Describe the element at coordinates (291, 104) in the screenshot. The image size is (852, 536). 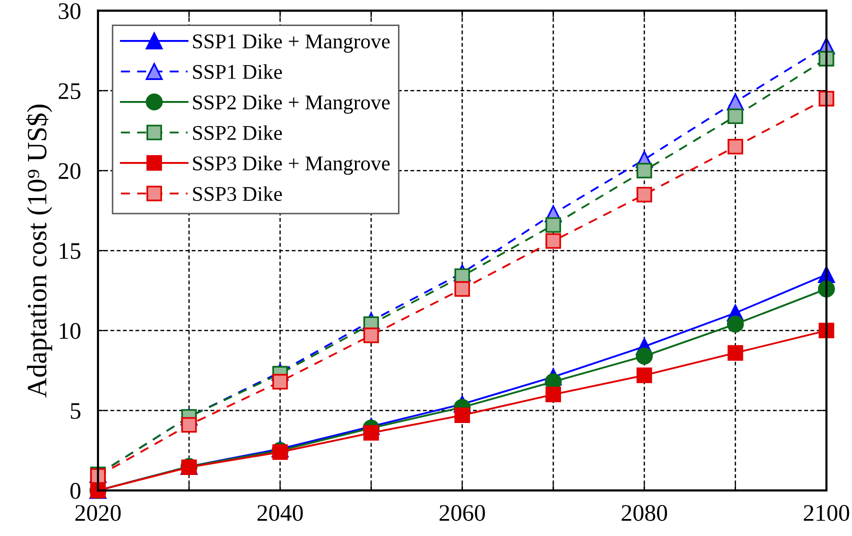
I see `legend-label: SSP2 Dike + Mangrove` at that location.